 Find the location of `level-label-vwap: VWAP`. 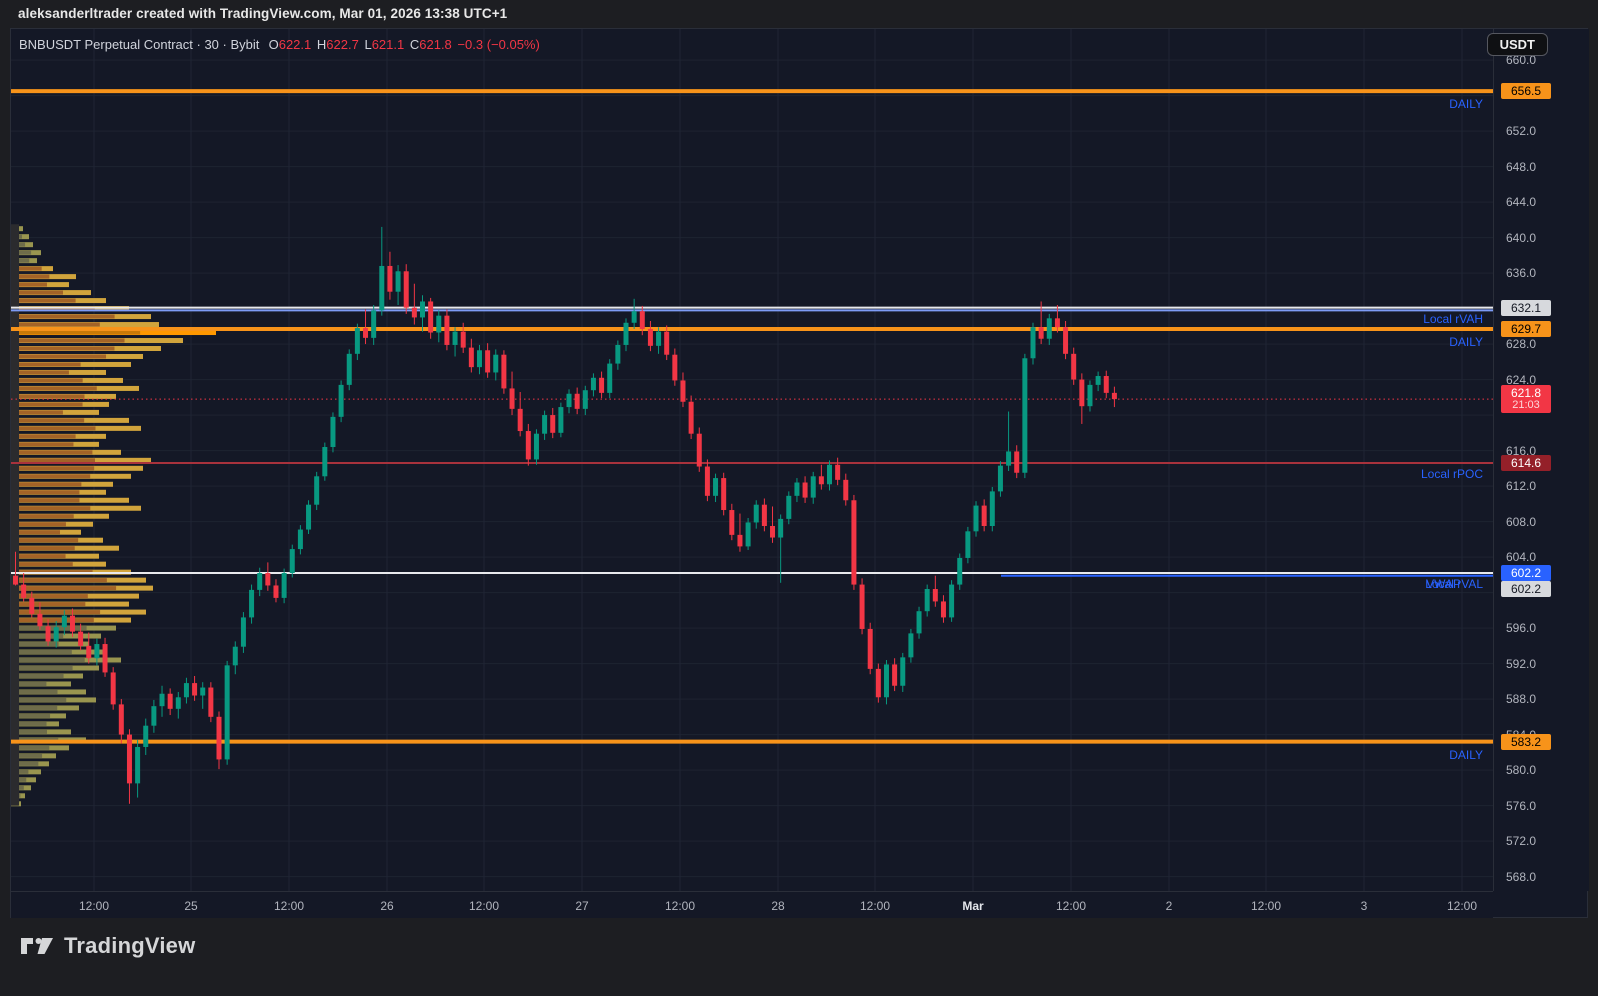

level-label-vwap: VWAP is located at coordinates (1443, 584).